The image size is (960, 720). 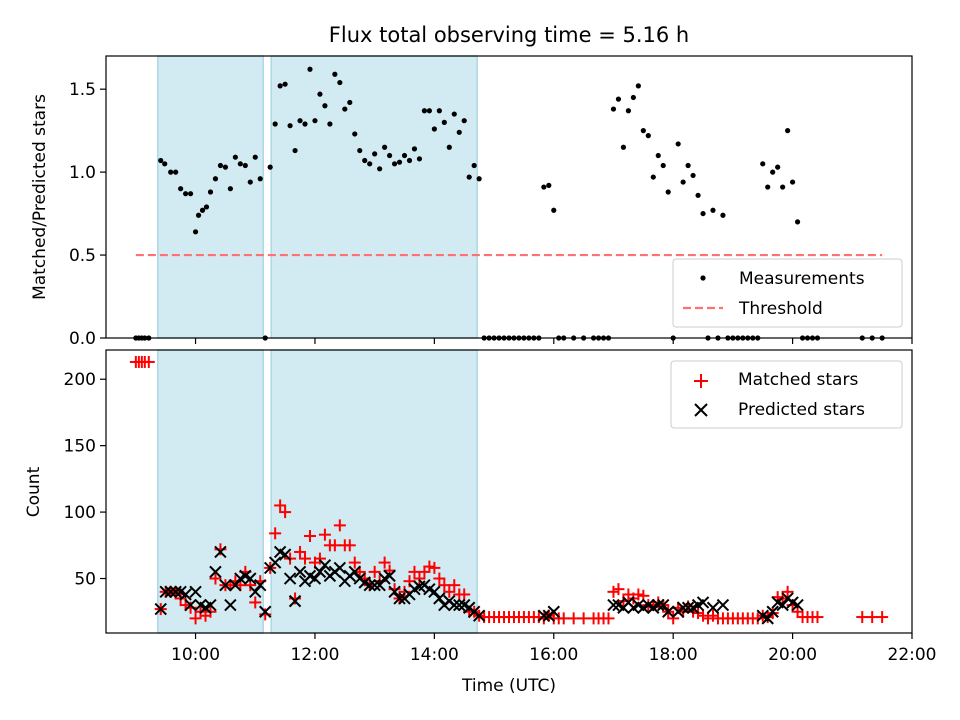 I want to click on x-tick-label: 10:00, so click(x=195, y=655).